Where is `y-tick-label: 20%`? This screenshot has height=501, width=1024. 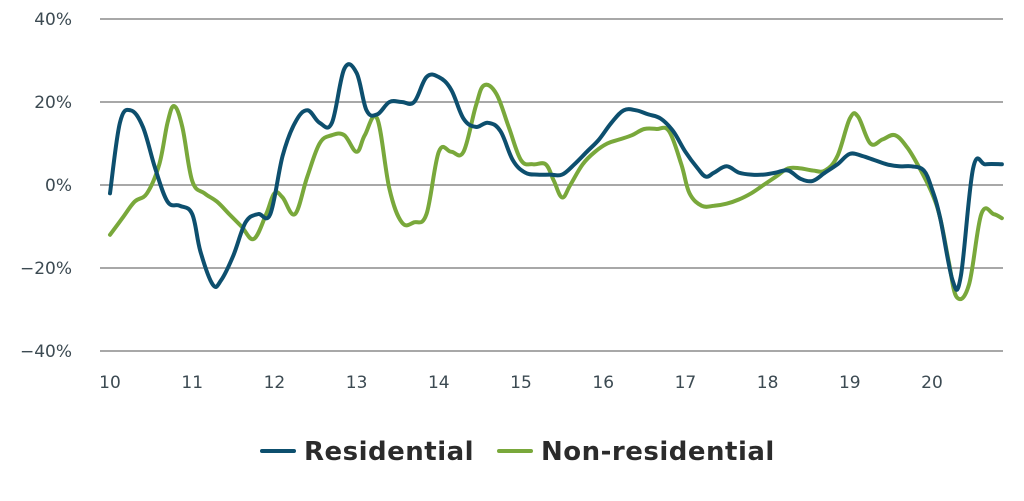
y-tick-label: 20% is located at coordinates (53, 103).